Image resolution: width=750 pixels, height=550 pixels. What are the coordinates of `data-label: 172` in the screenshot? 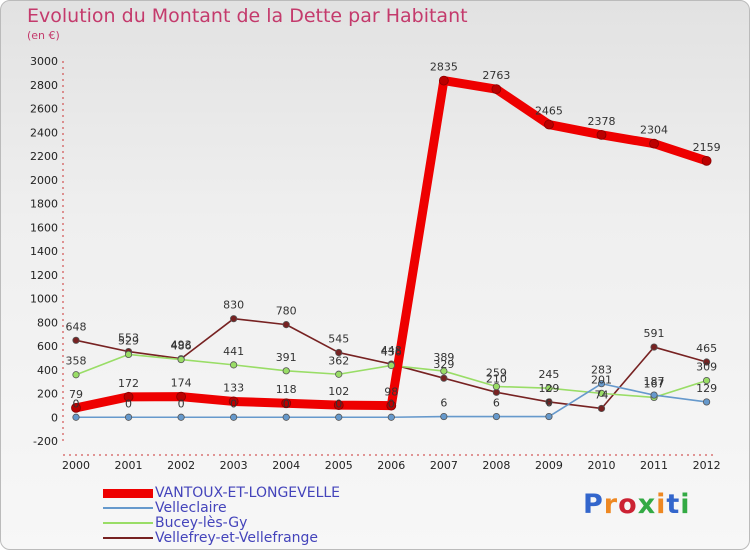 It's located at (128, 383).